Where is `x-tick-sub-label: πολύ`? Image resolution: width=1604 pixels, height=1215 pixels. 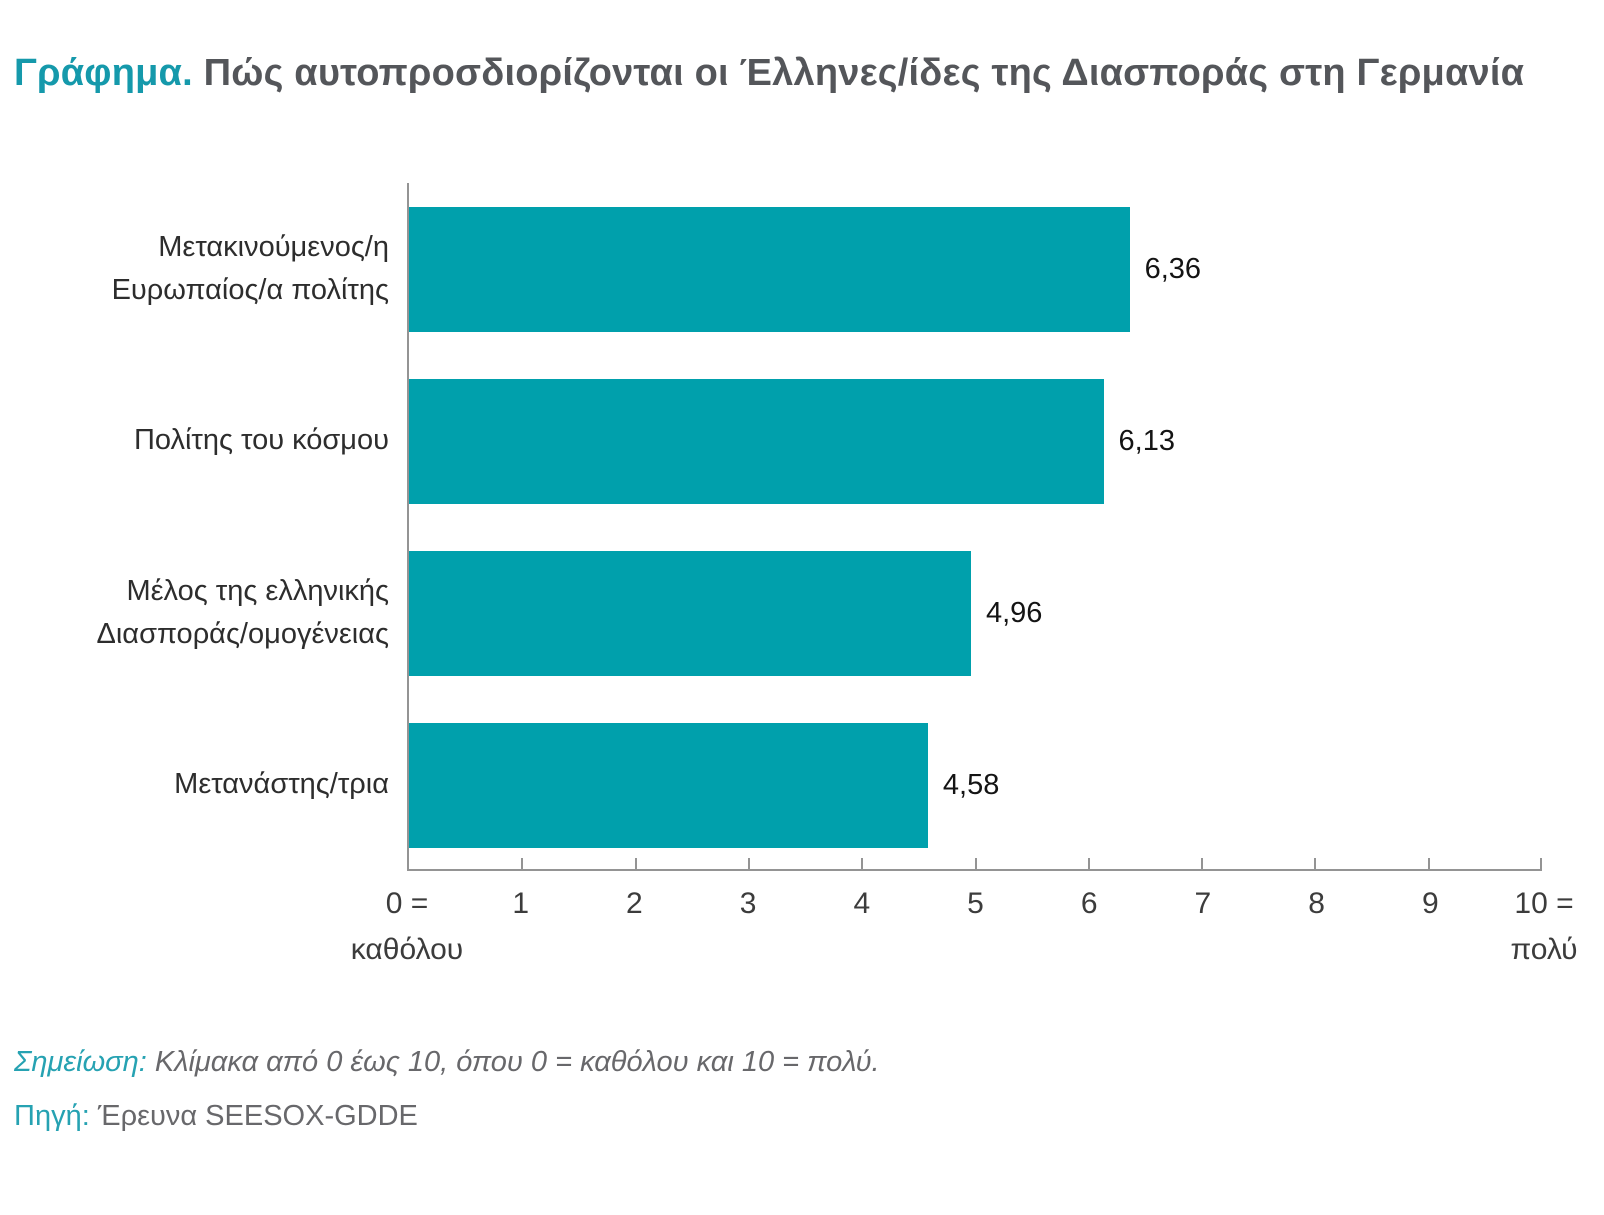 x-tick-sub-label: πολύ is located at coordinates (1544, 949).